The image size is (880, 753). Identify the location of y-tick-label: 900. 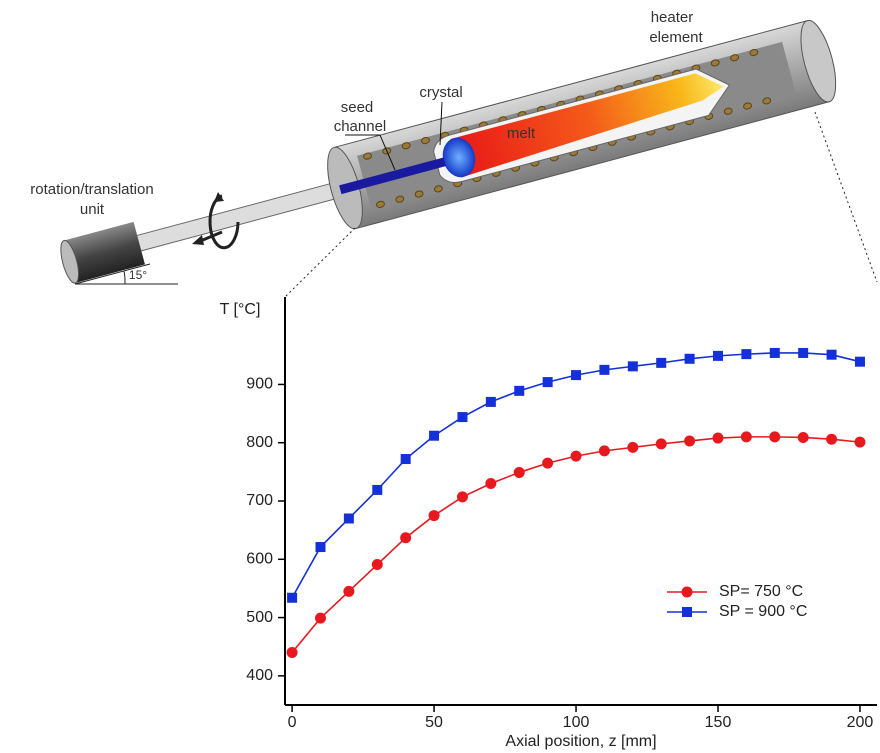
(259, 384).